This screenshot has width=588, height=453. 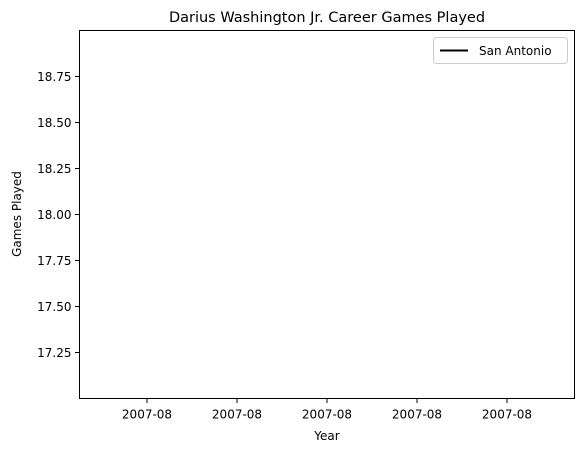 What do you see at coordinates (326, 436) in the screenshot?
I see `x-axis-label: Year` at bounding box center [326, 436].